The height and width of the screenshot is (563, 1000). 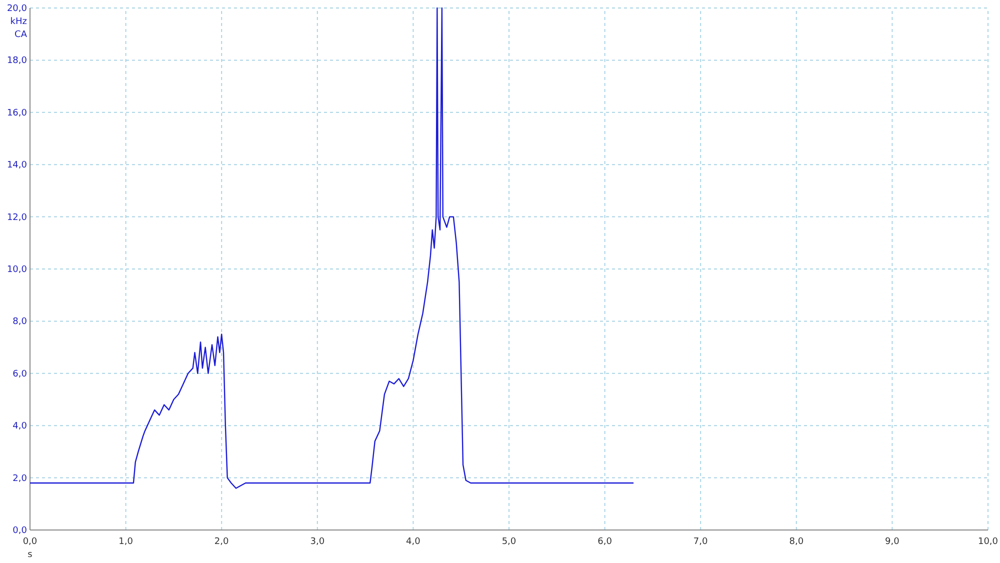 What do you see at coordinates (509, 542) in the screenshot?
I see `x-tick-label: 5,0` at bounding box center [509, 542].